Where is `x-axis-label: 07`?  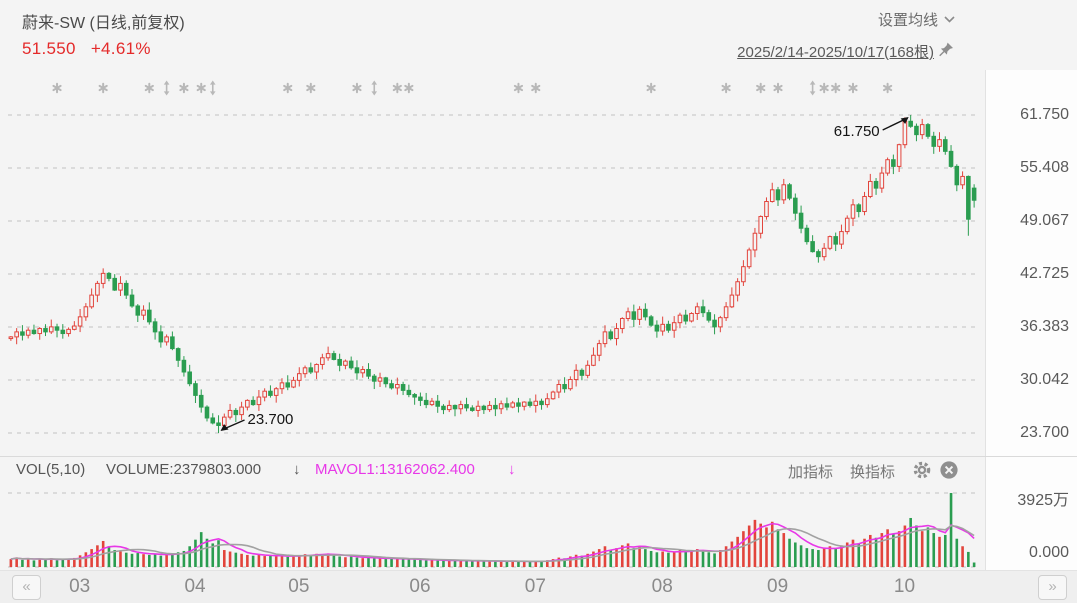
x-axis-label: 07 is located at coordinates (535, 586).